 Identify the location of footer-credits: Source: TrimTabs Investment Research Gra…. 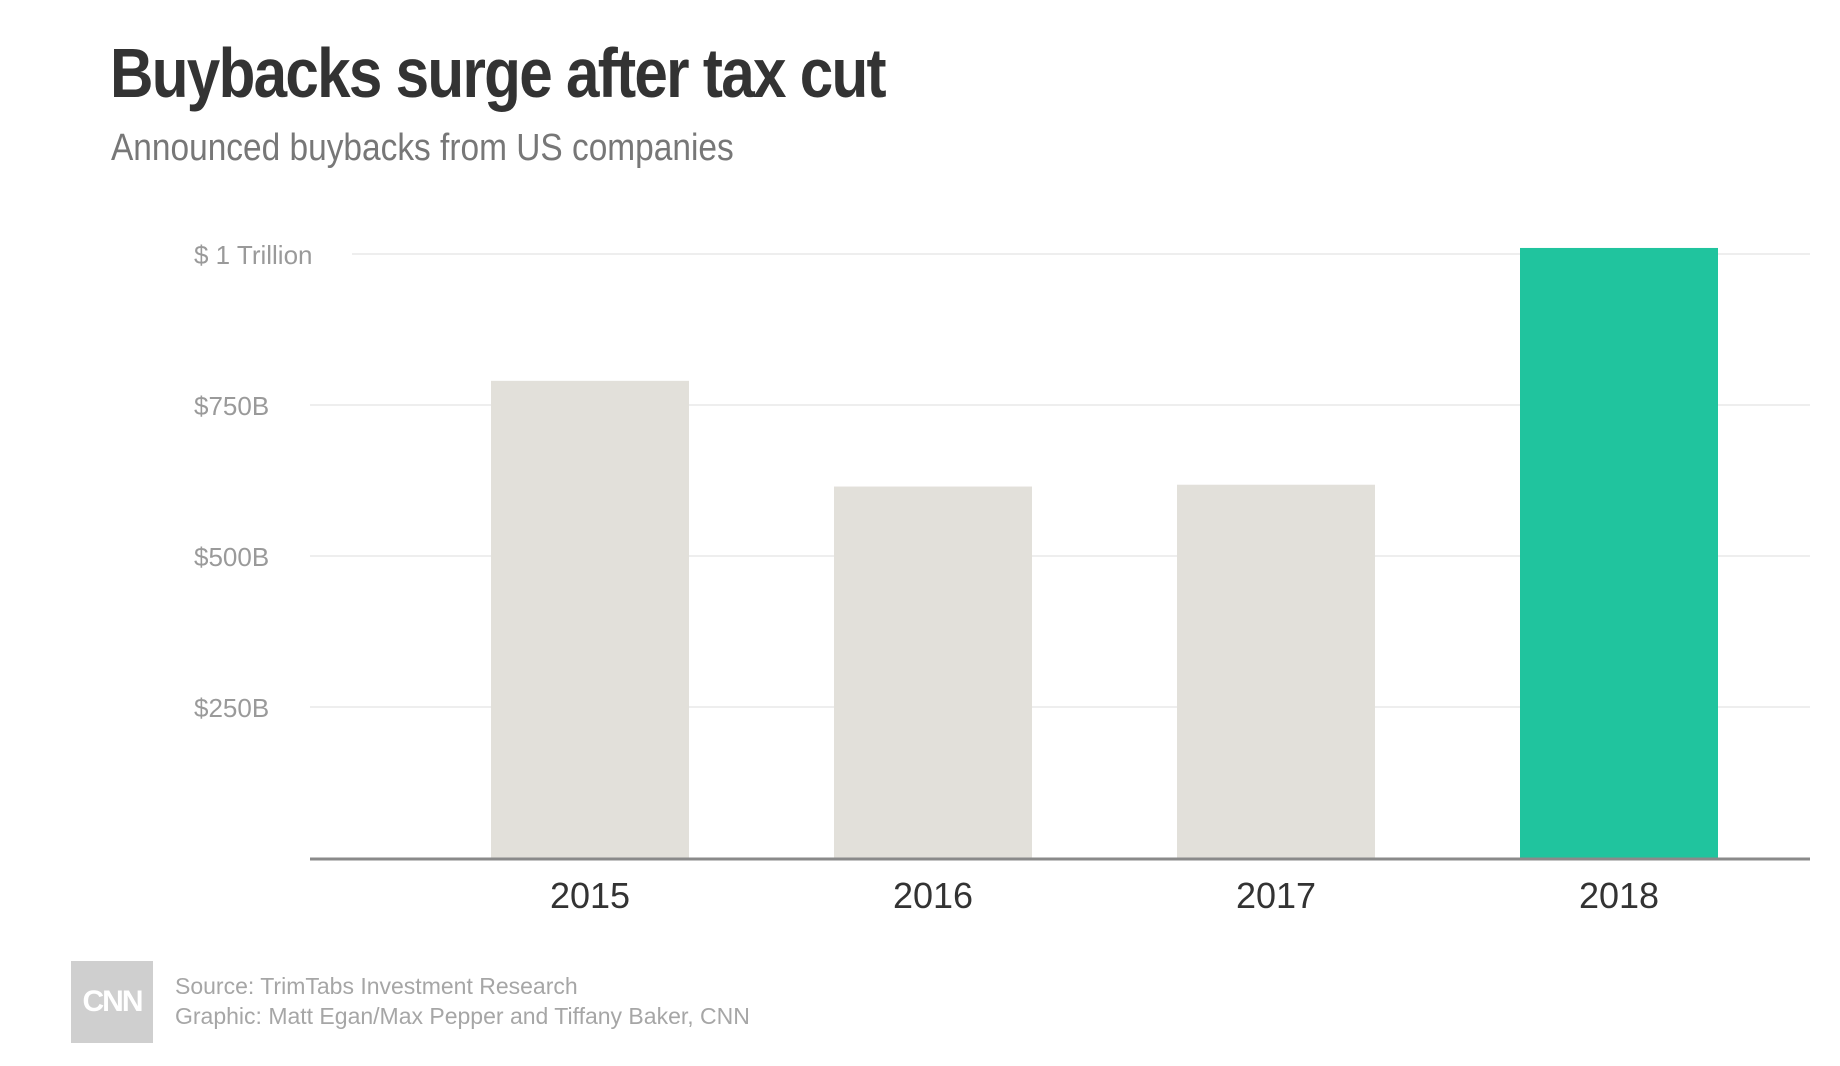
(462, 1001).